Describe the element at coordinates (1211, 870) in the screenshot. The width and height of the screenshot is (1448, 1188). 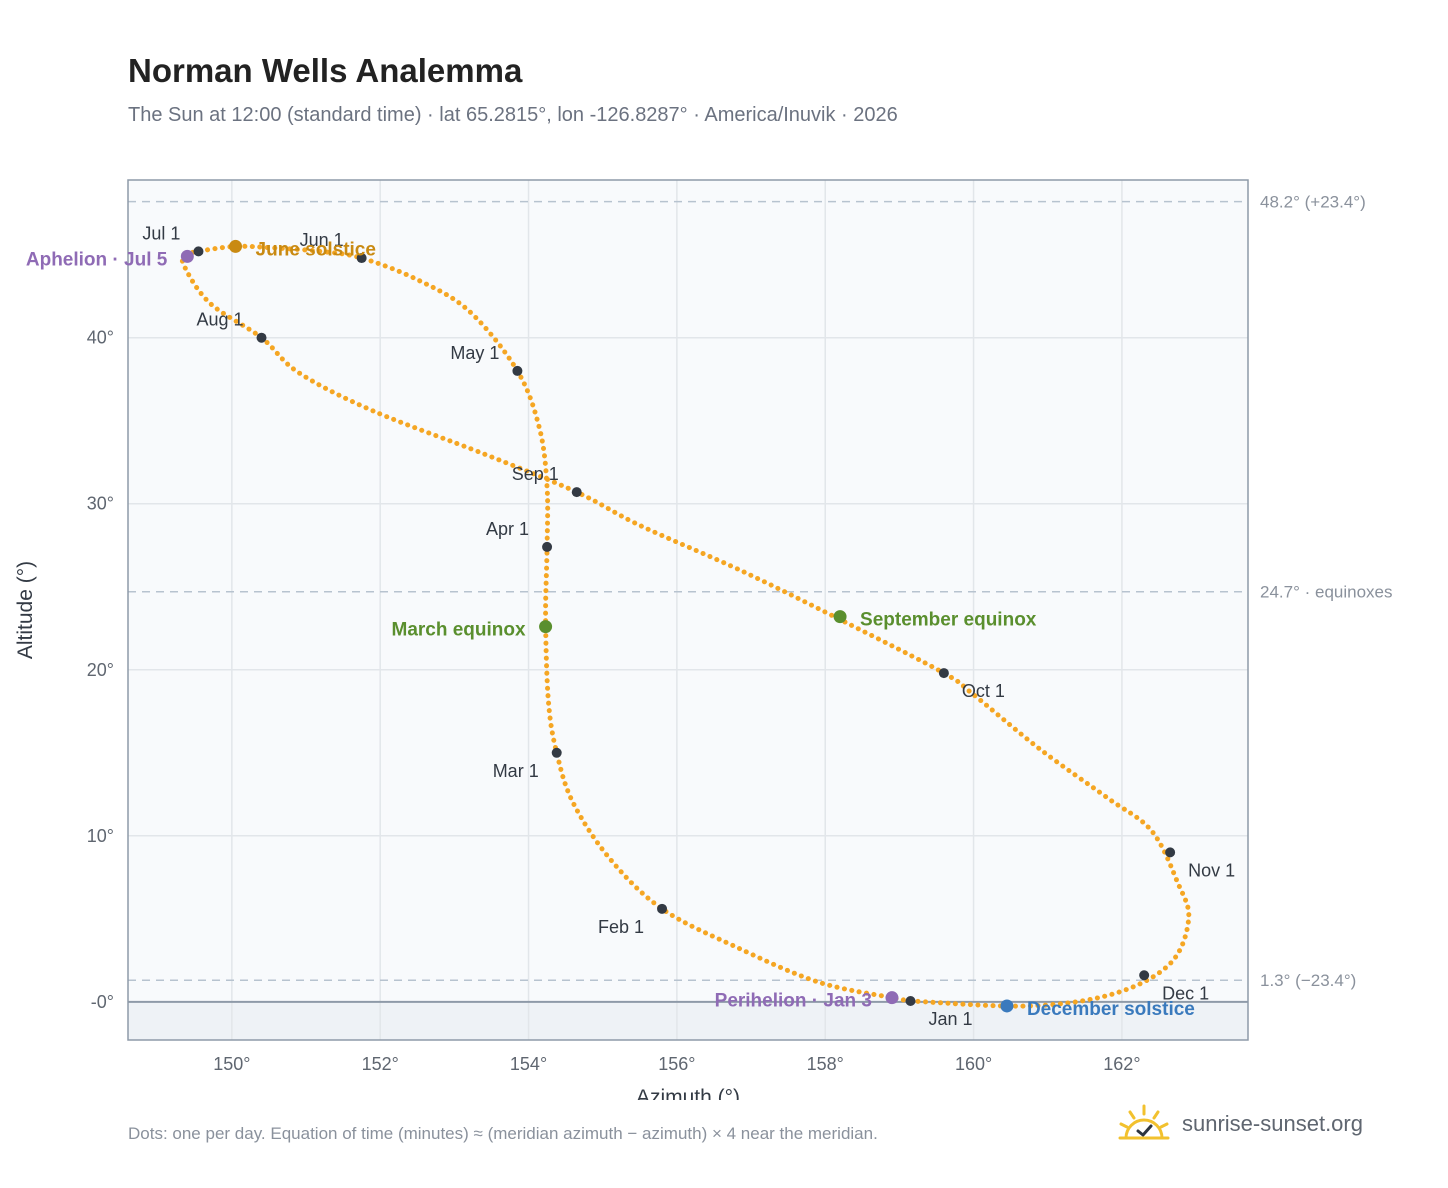
I see `month-label: Nov 1` at that location.